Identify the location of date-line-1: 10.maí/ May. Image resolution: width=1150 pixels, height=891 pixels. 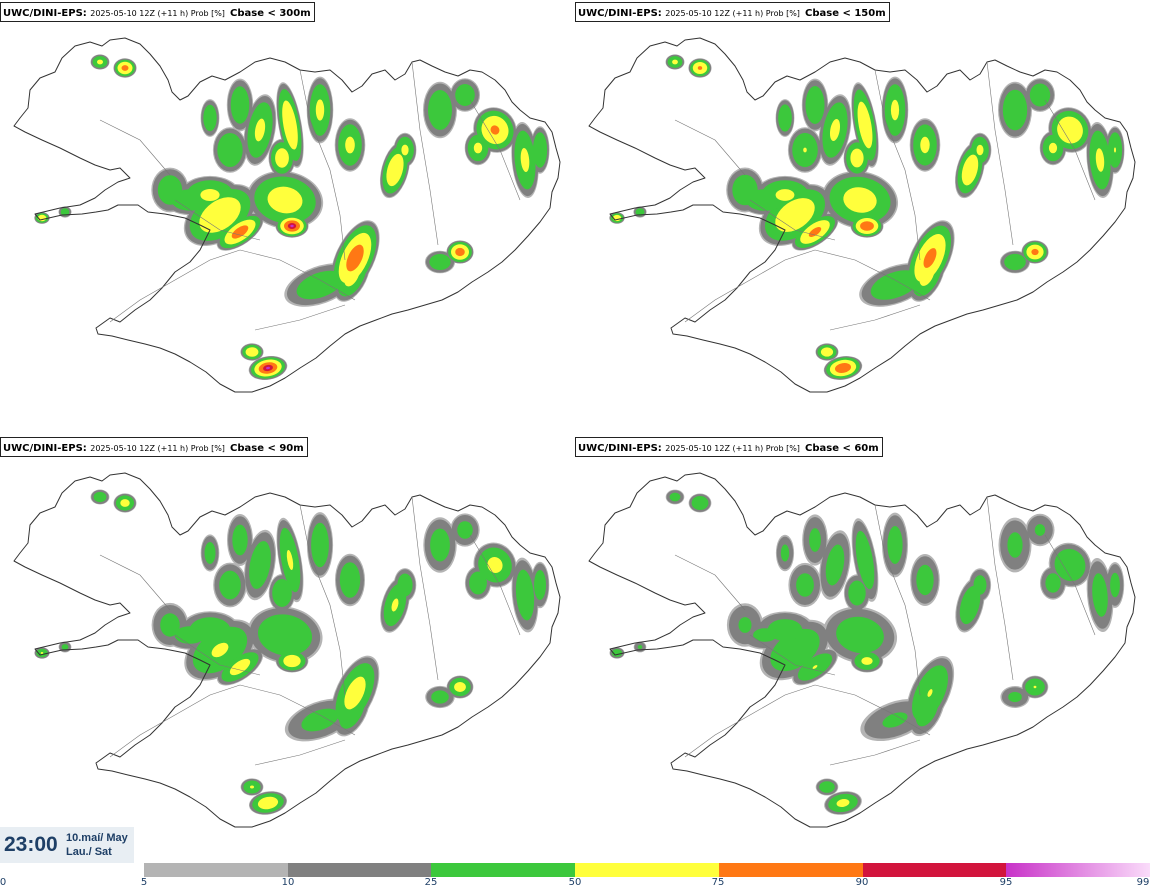
(97, 838).